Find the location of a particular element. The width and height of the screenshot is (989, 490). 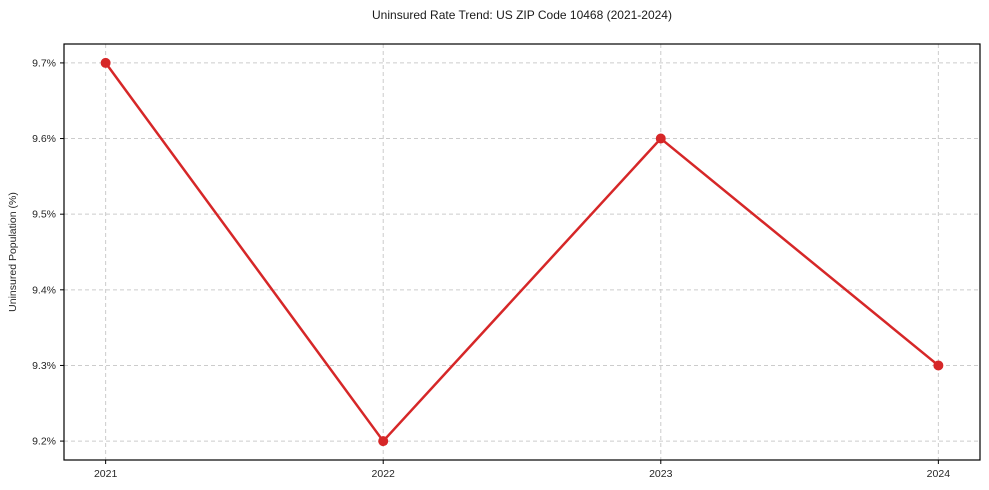

y-tick-label: 9.6% is located at coordinates (44, 139).